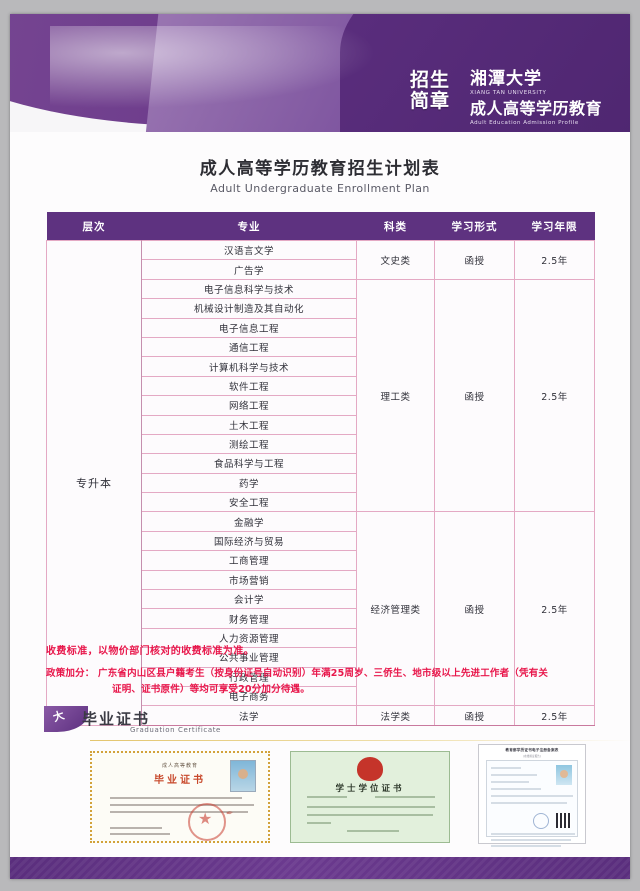 The width and height of the screenshot is (640, 891). I want to click on table-row: 计算机科学与技术, so click(321, 366).